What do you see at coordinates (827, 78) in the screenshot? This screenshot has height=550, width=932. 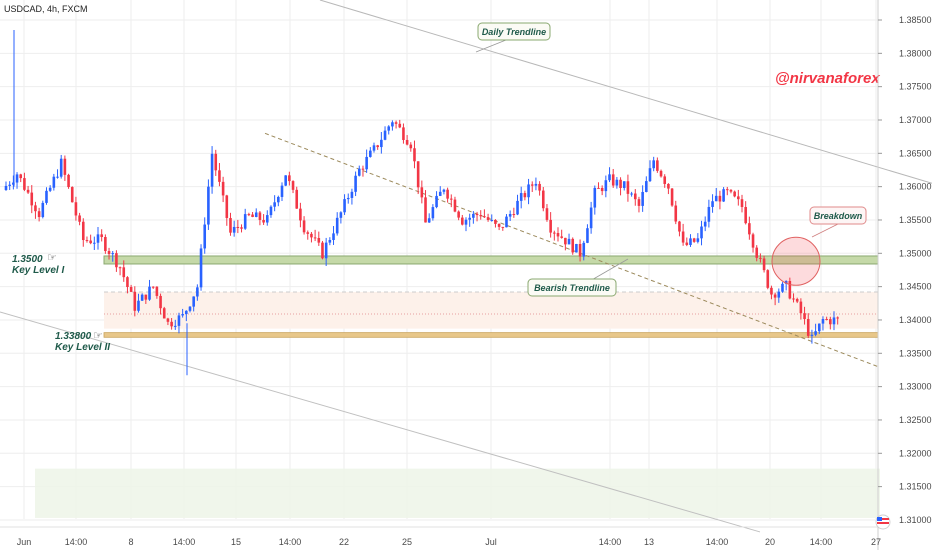 I see `watermark: @nirvanaforex` at bounding box center [827, 78].